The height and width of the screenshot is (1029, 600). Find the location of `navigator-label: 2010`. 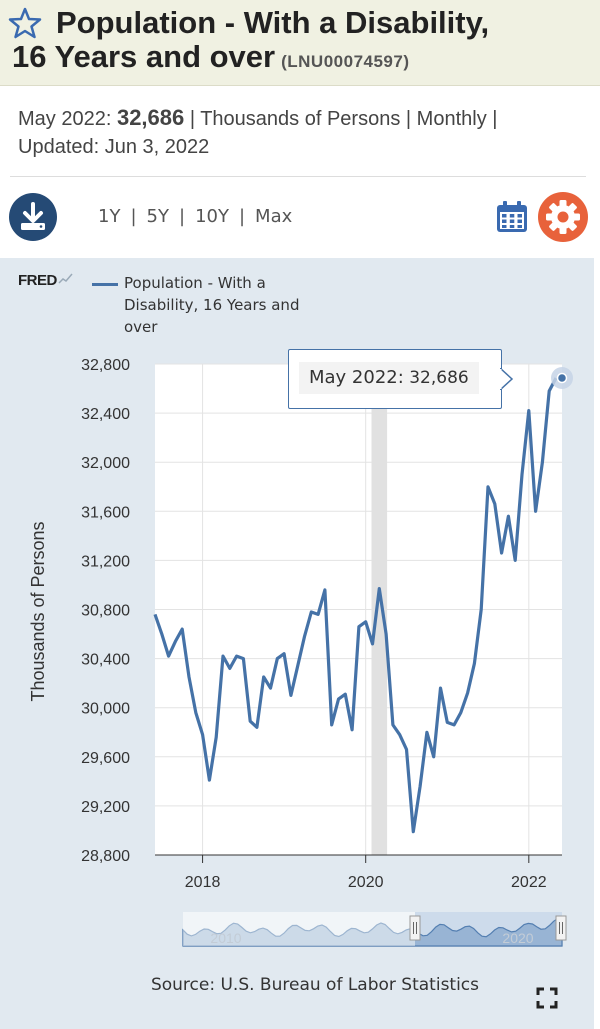

navigator-label: 2010 is located at coordinates (225, 938).